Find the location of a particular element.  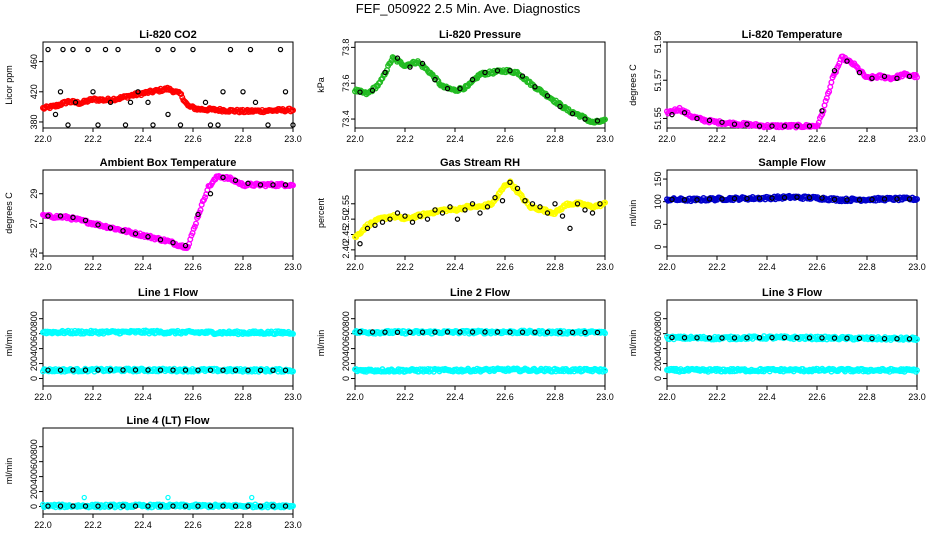

chart-title: Li-820 CO2 is located at coordinates (167, 35).